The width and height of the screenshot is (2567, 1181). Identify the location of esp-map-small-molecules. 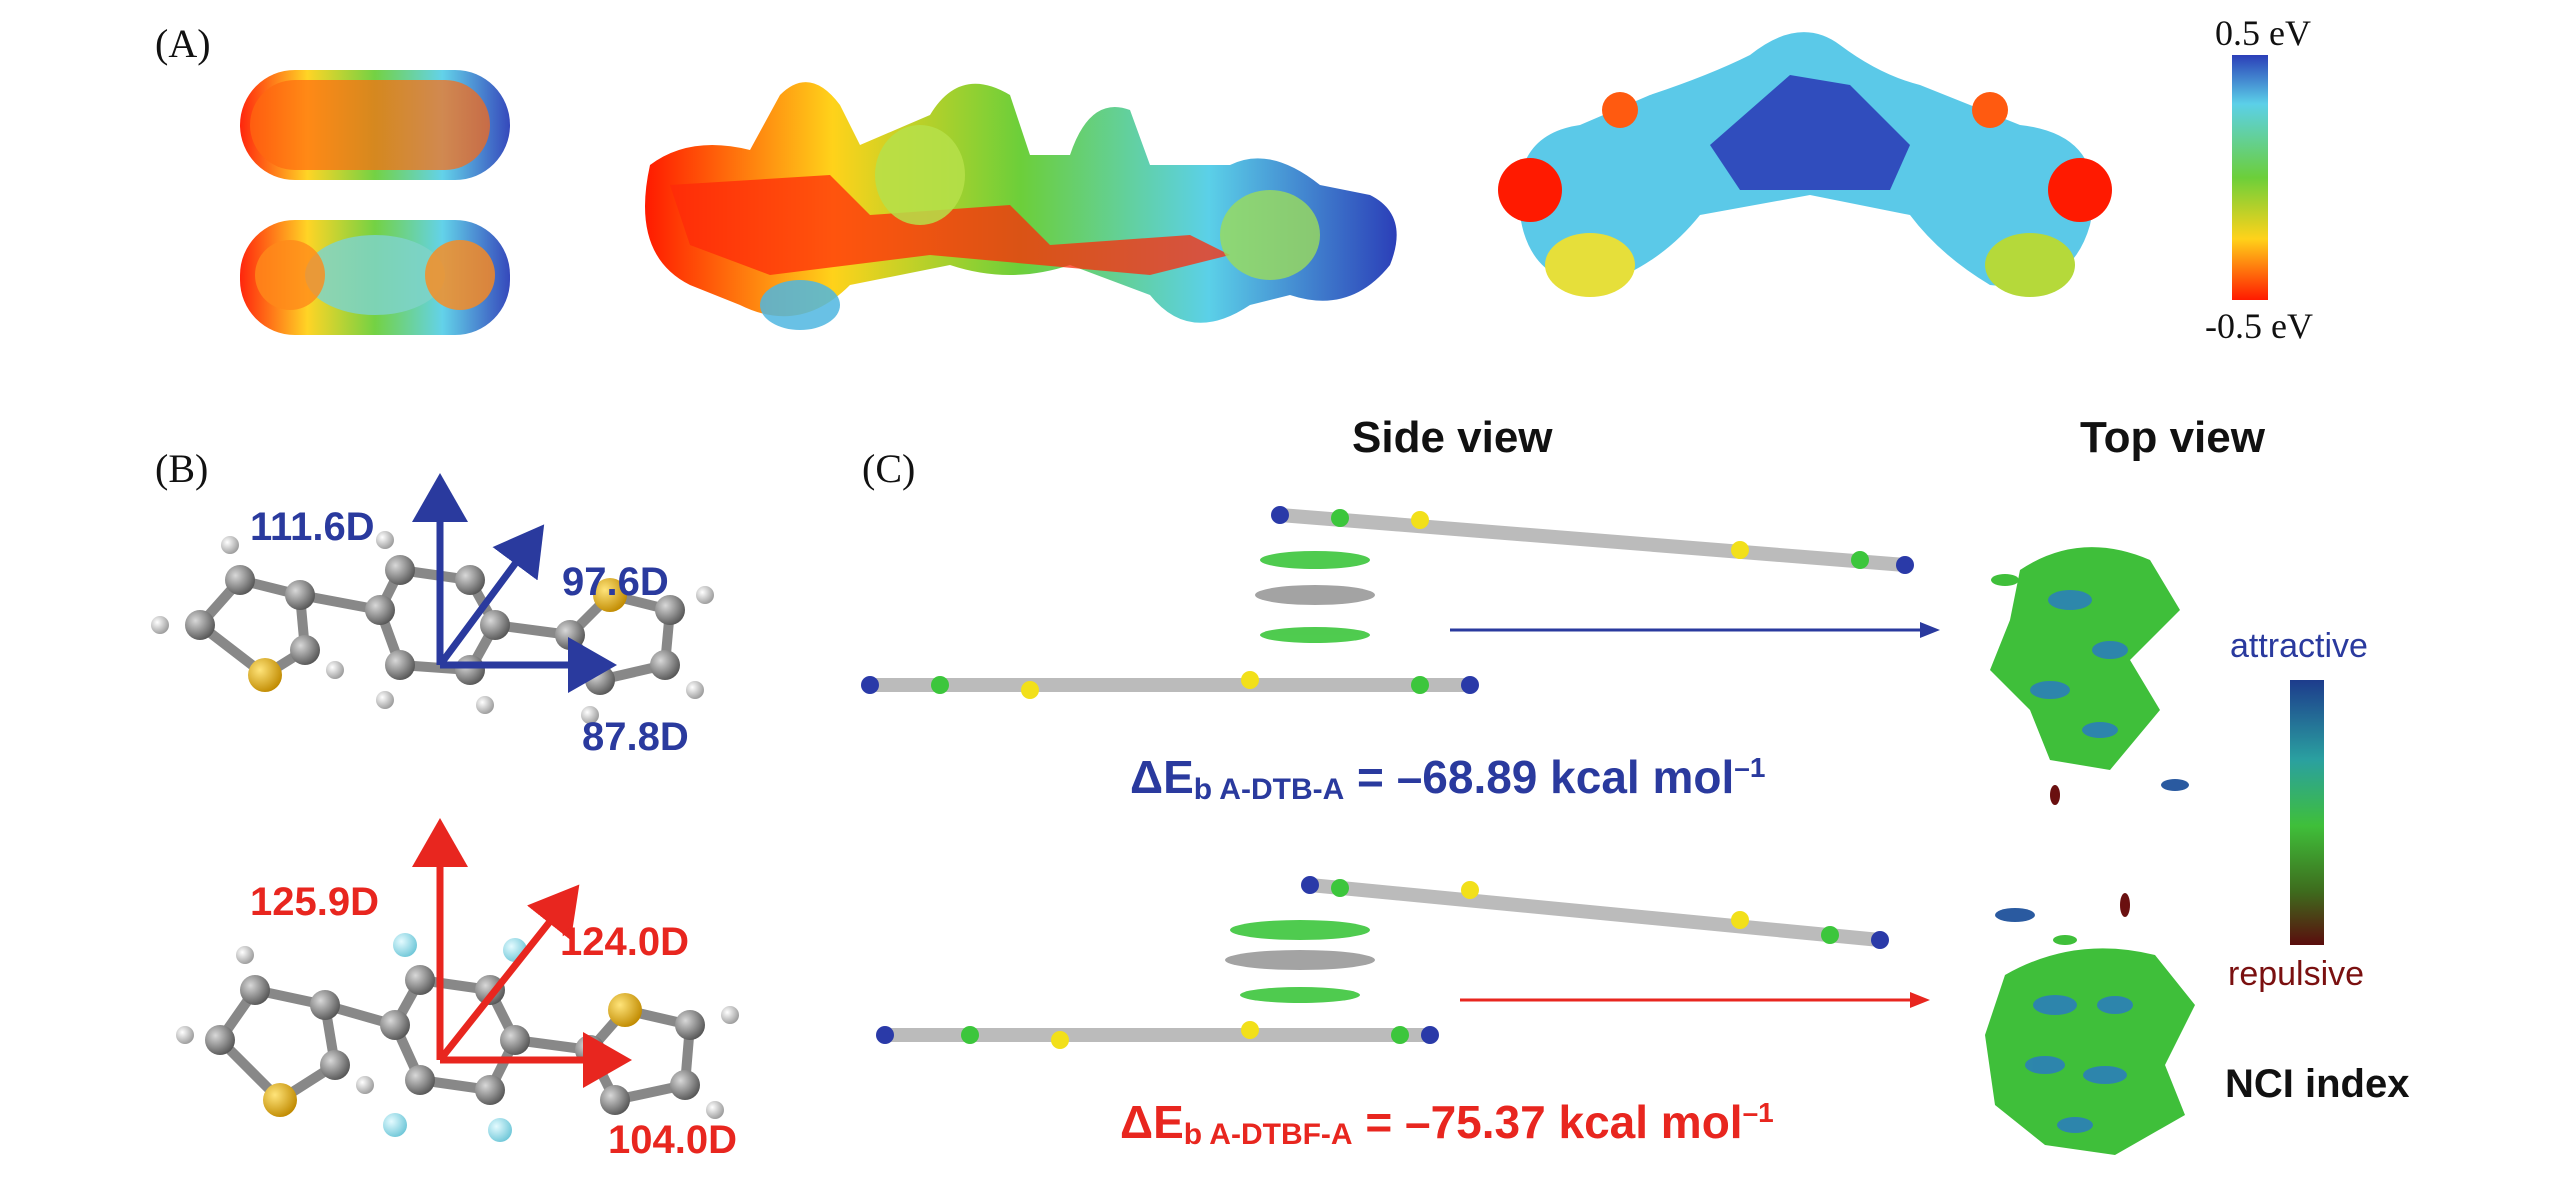
(375, 202).